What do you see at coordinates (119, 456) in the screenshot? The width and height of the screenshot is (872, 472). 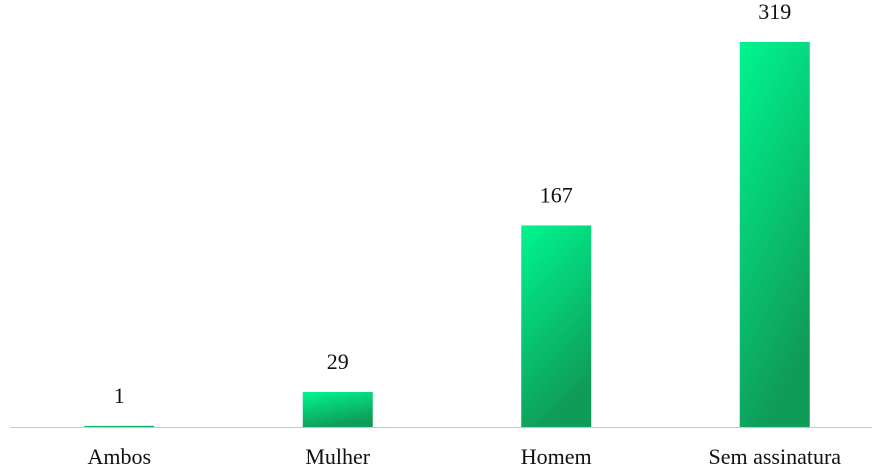 I see `x-tick-label: Ambos` at bounding box center [119, 456].